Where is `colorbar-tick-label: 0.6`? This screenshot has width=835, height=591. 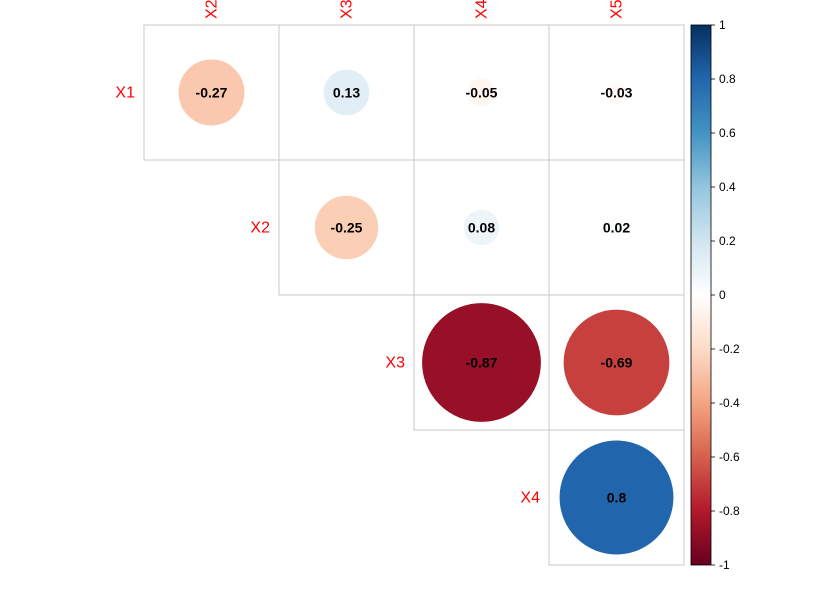
colorbar-tick-label: 0.6 is located at coordinates (727, 133).